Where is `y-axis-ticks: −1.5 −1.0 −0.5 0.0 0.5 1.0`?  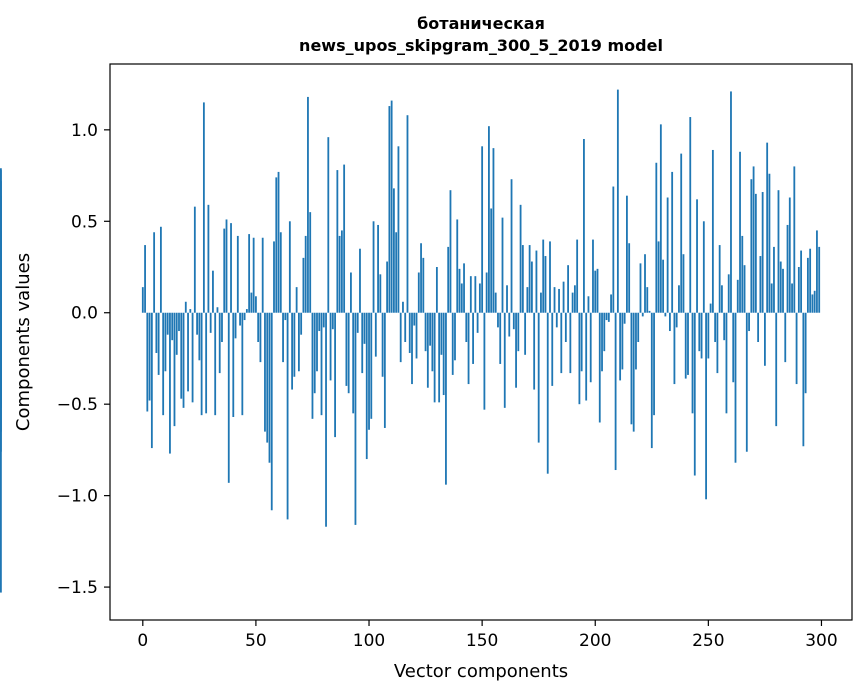 y-axis-ticks: −1.5 −1.0 −0.5 0.0 0.5 1.0 is located at coordinates (83, 359).